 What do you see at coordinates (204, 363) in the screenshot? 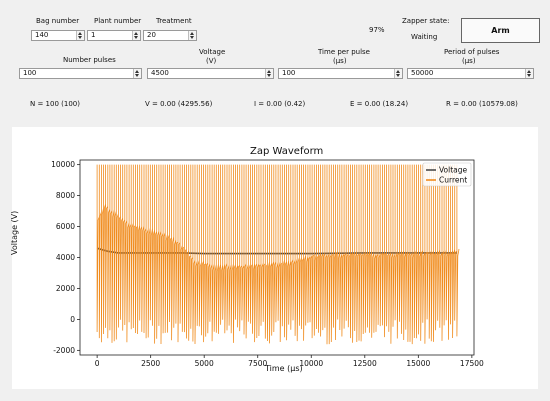
I see `x-tick-label: 5000` at bounding box center [204, 363].